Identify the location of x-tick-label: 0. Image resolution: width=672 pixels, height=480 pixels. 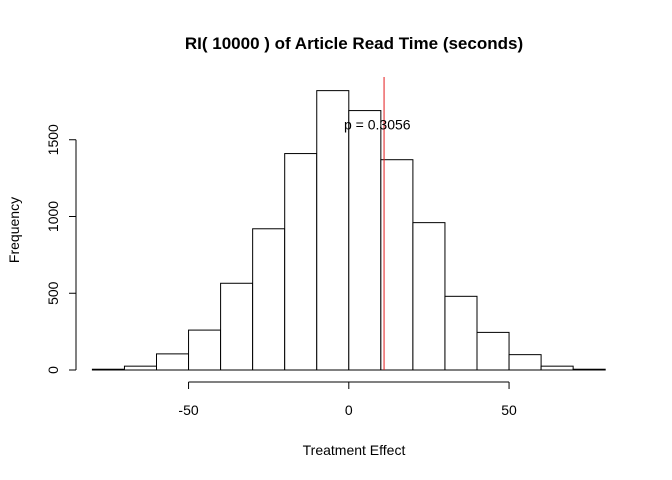
(349, 410).